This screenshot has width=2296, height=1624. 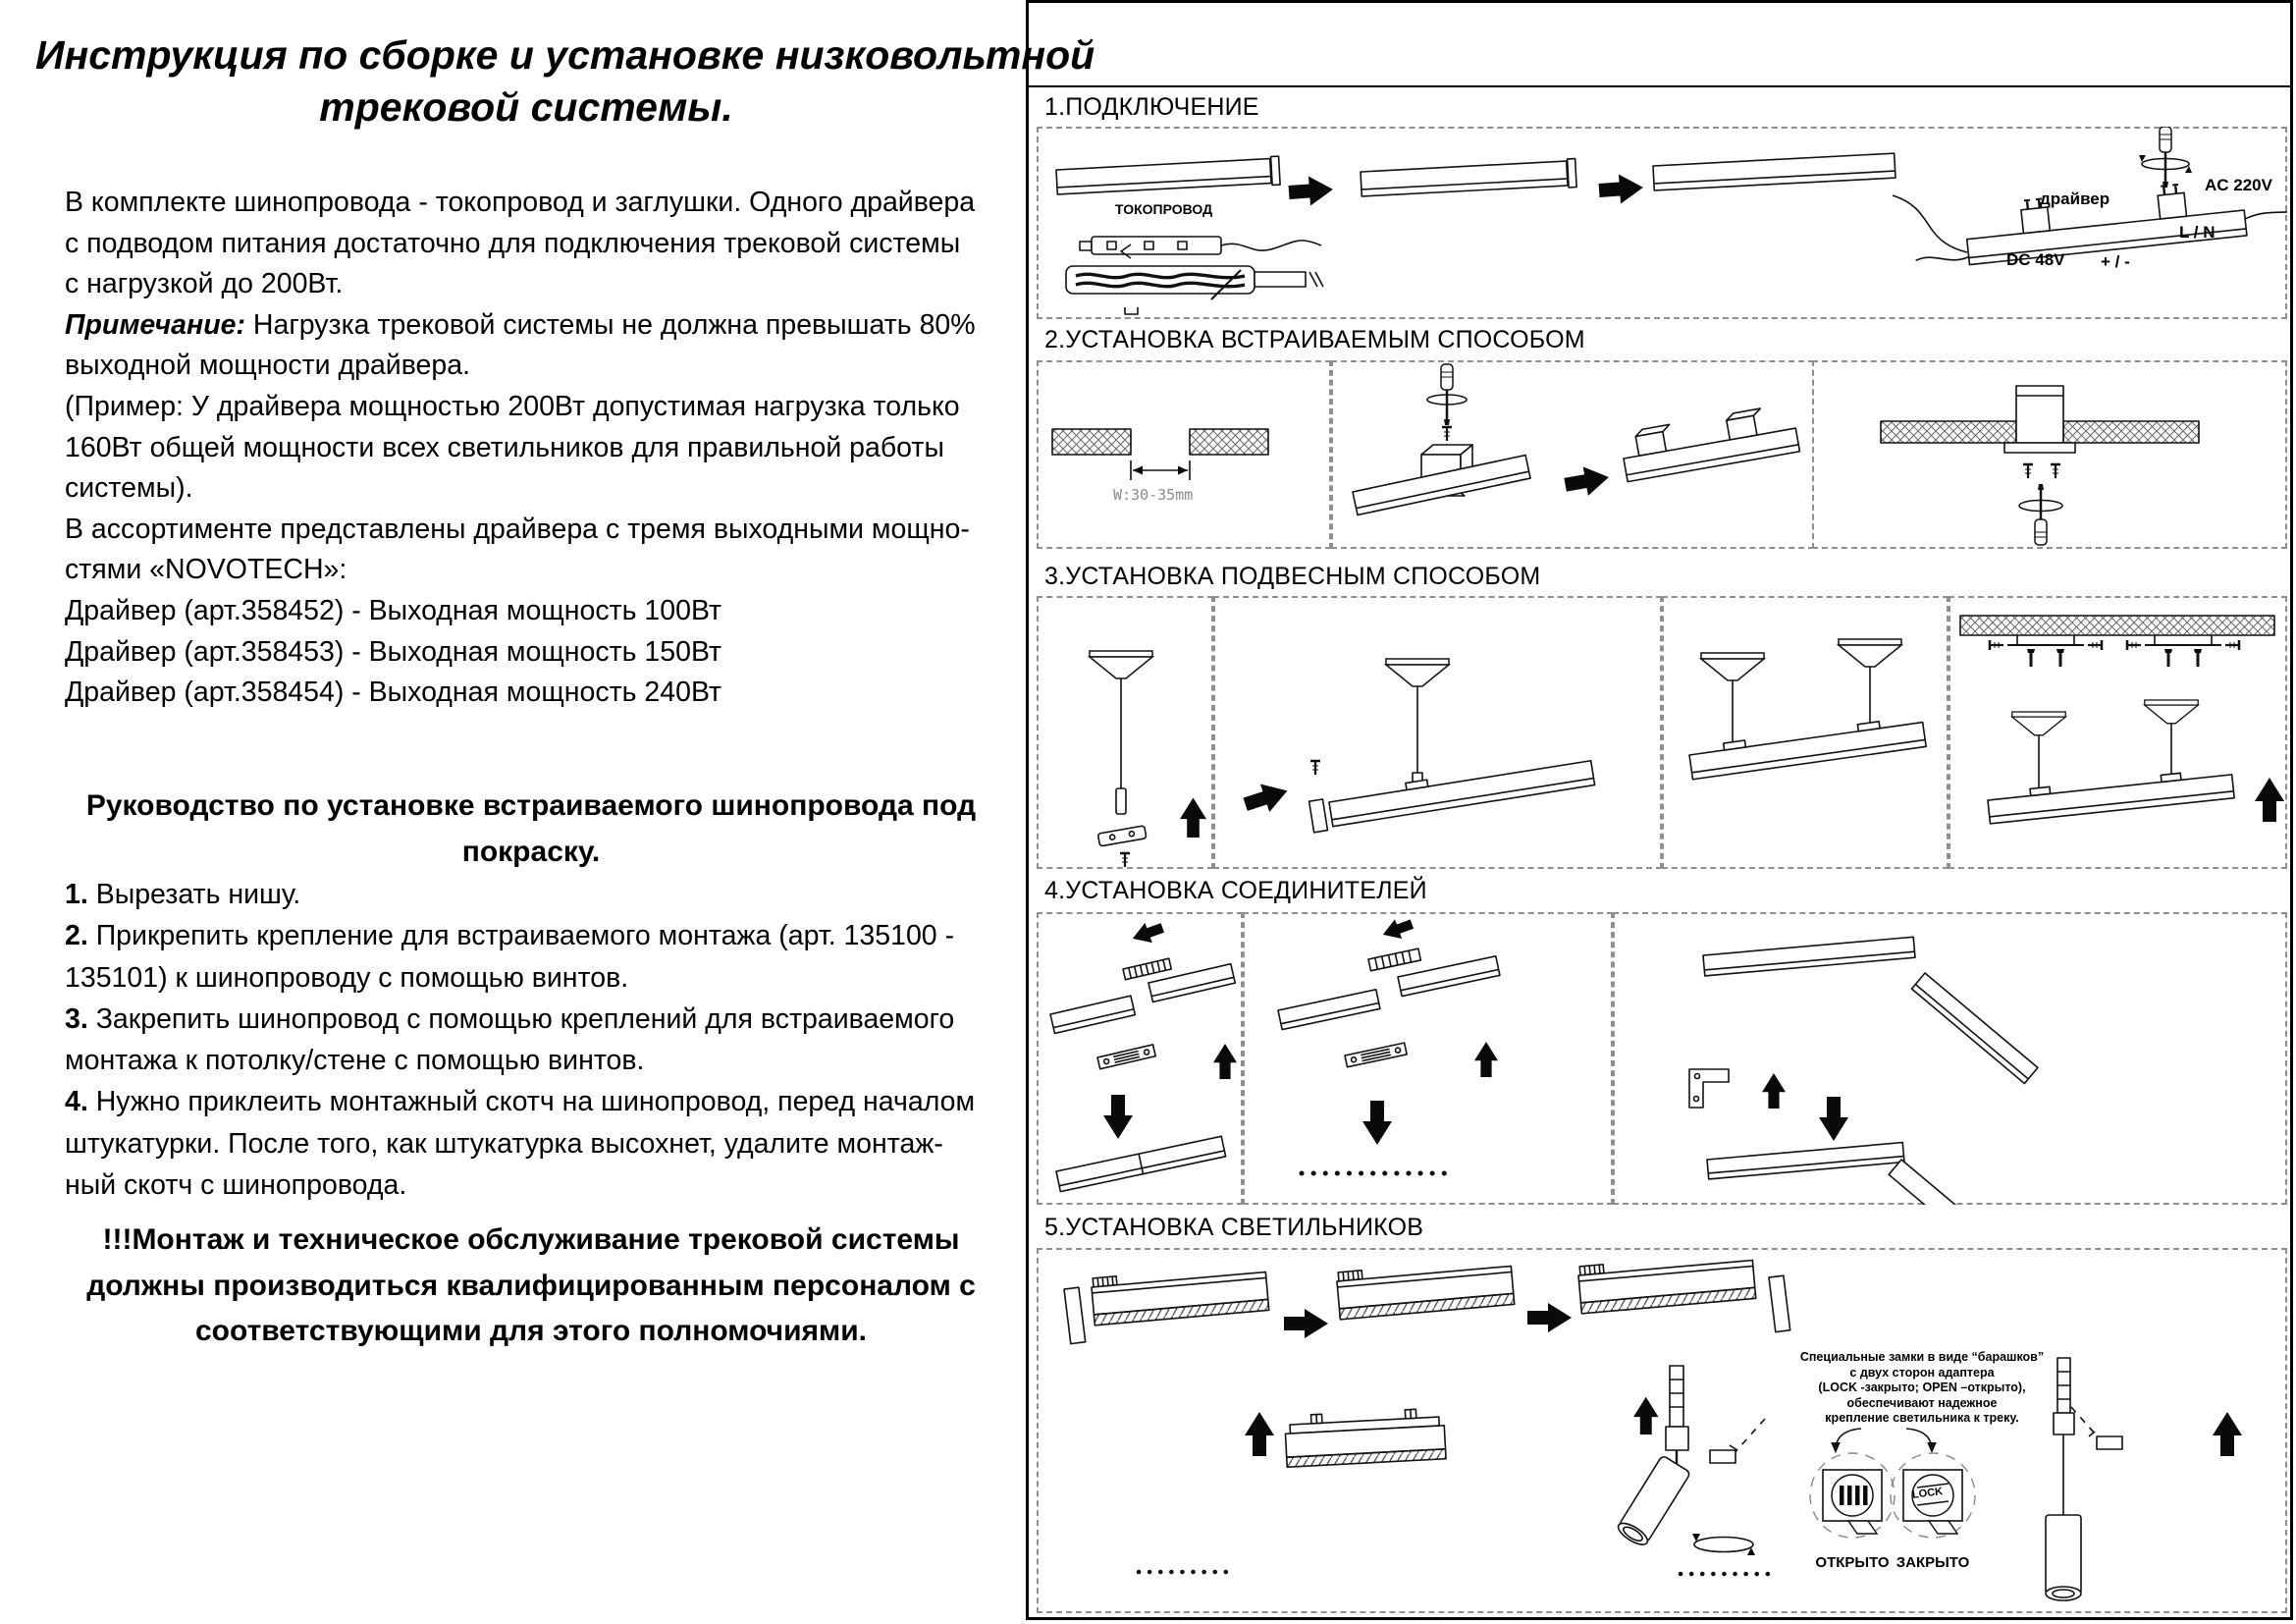 What do you see at coordinates (129, 488) in the screenshot?
I see `text-line: системы).` at bounding box center [129, 488].